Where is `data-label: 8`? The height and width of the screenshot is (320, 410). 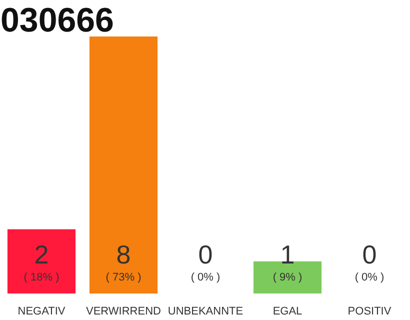
data-label: 8 is located at coordinates (123, 255).